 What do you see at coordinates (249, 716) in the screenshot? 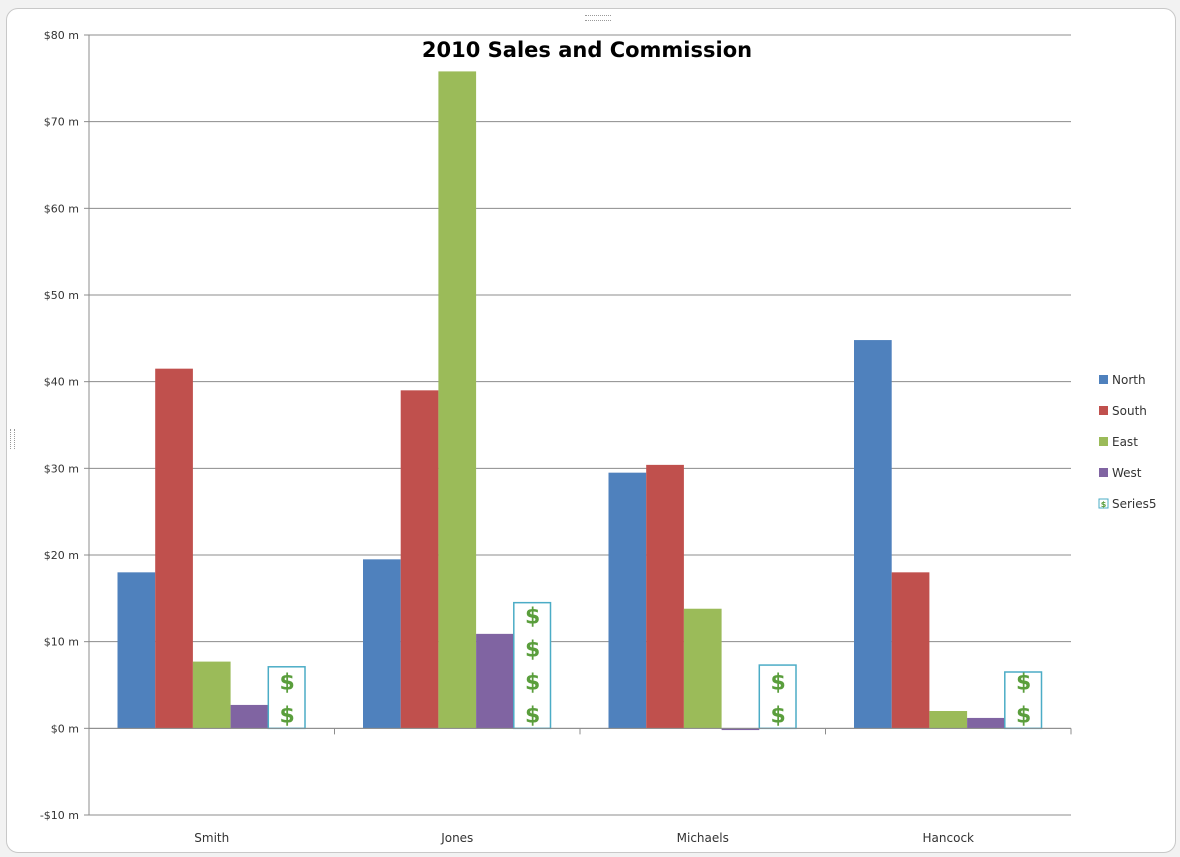
I see `bar-west-smith` at bounding box center [249, 716].